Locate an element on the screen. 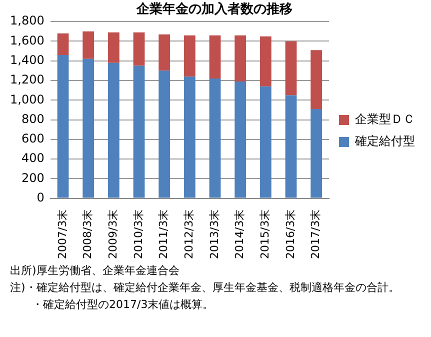  text: ・確定給付型の2017/3末値は概算。 is located at coordinates (123, 305).